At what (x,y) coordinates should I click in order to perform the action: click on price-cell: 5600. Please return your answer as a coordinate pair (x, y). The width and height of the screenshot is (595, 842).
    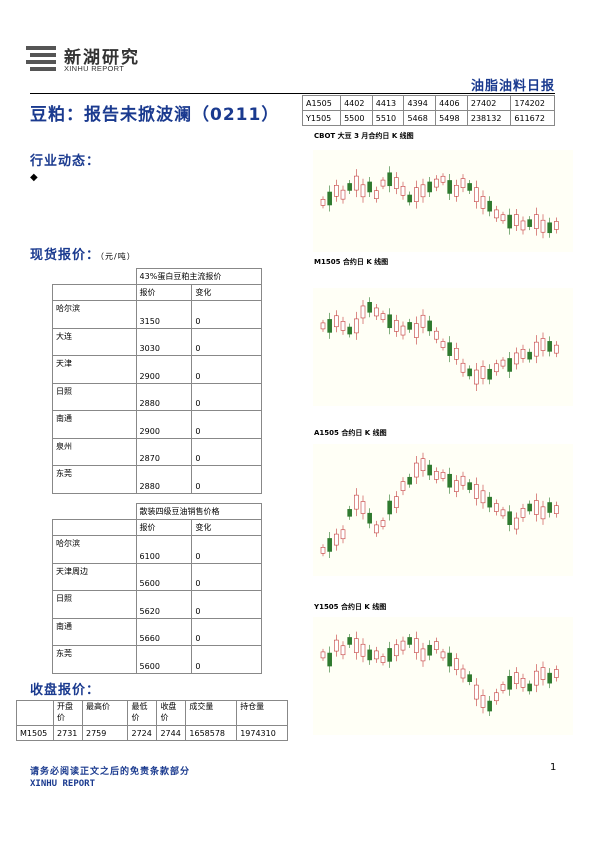
    Looking at the image, I should click on (164, 659).